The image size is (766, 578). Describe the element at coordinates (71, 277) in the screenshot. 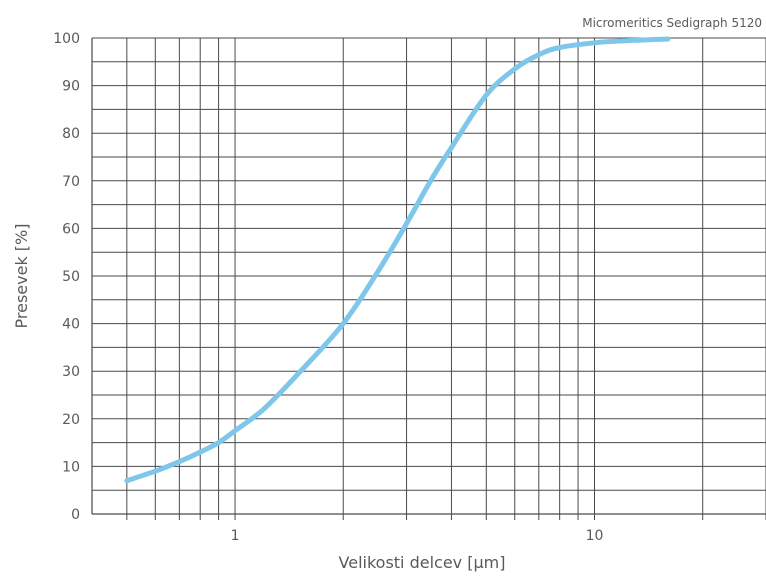

I see `y-tick-label: 50` at that location.